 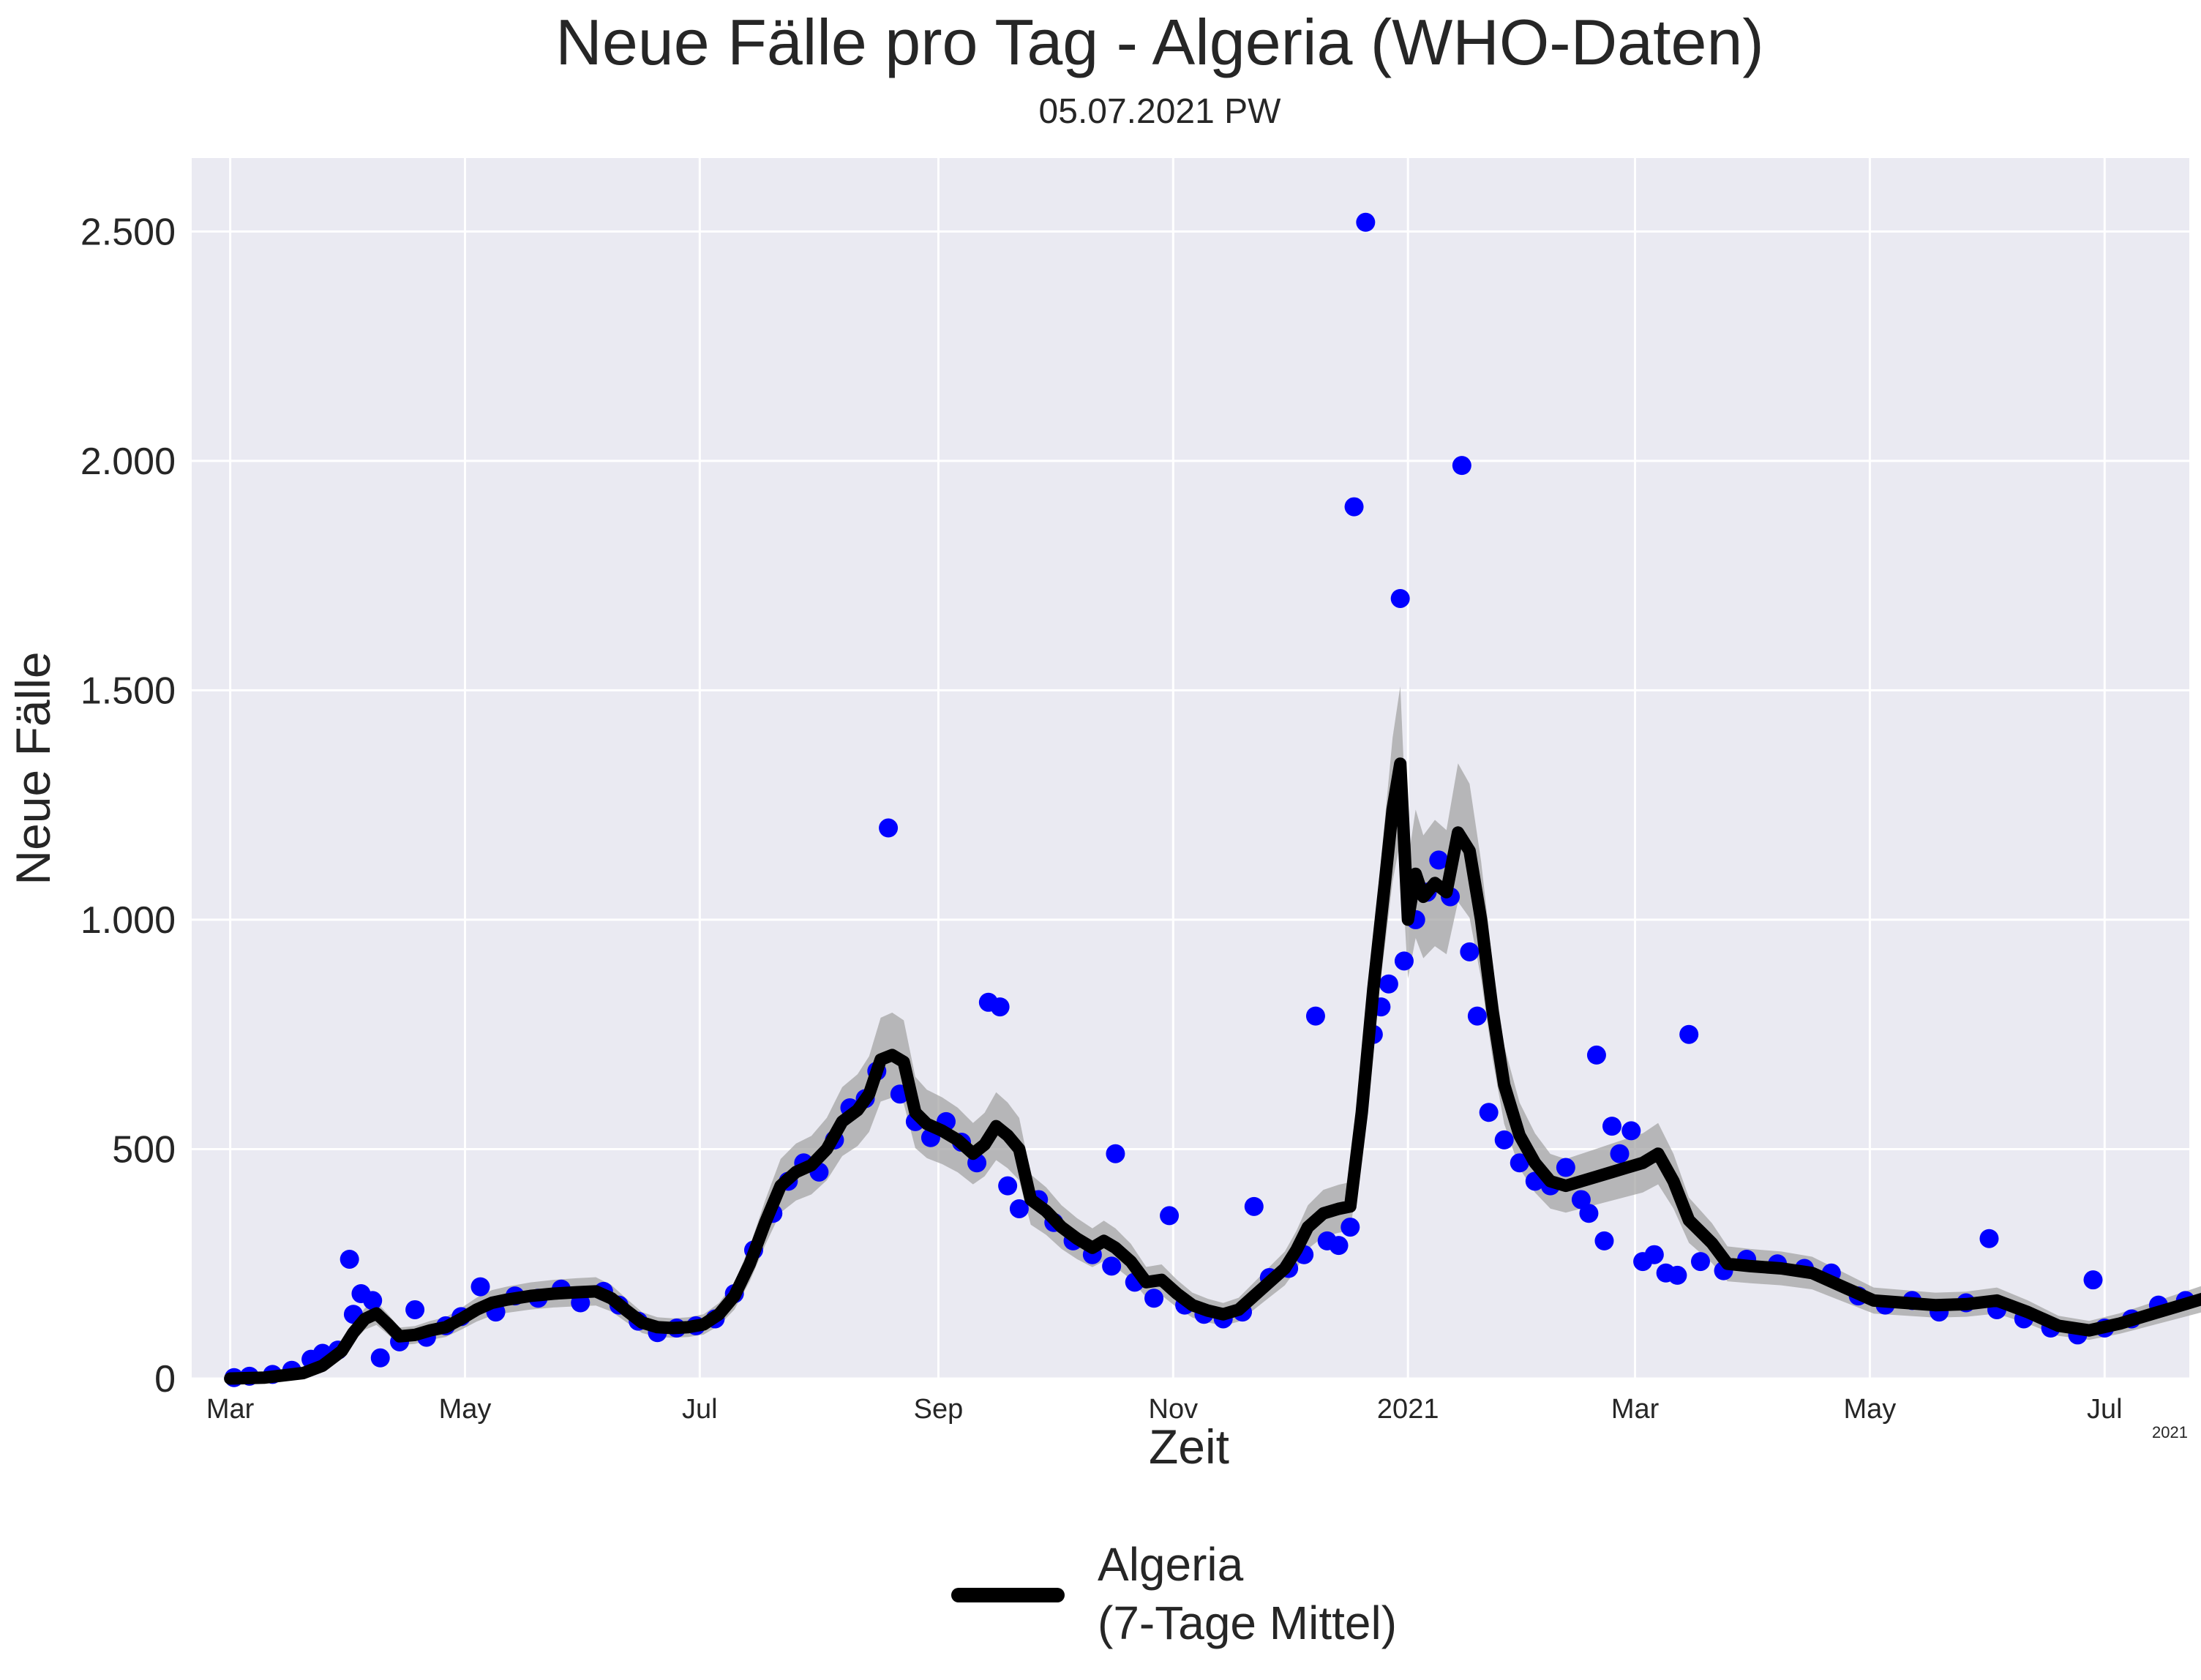 What do you see at coordinates (1871, 1409) in the screenshot?
I see `x-tick-label-7: May` at bounding box center [1871, 1409].